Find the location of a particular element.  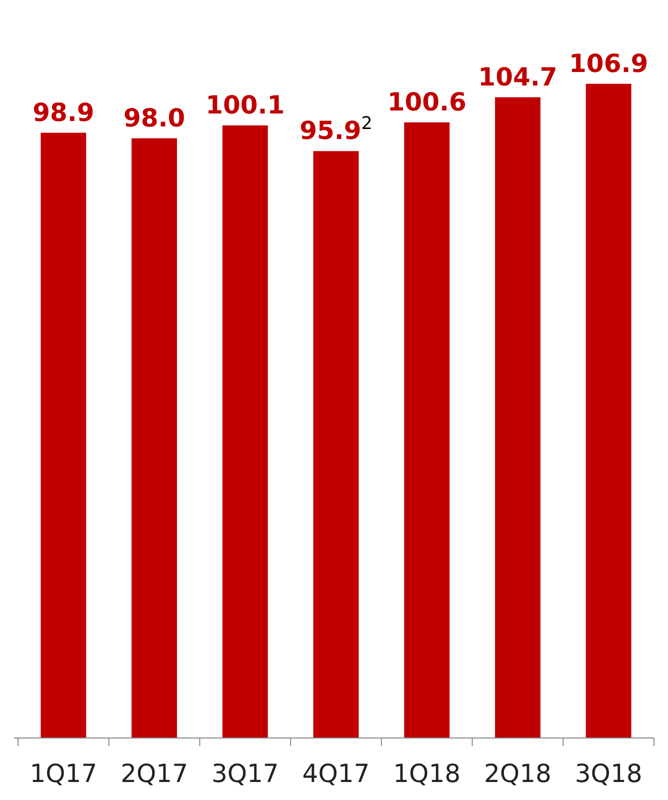

data-label: 98.9 is located at coordinates (63, 112).